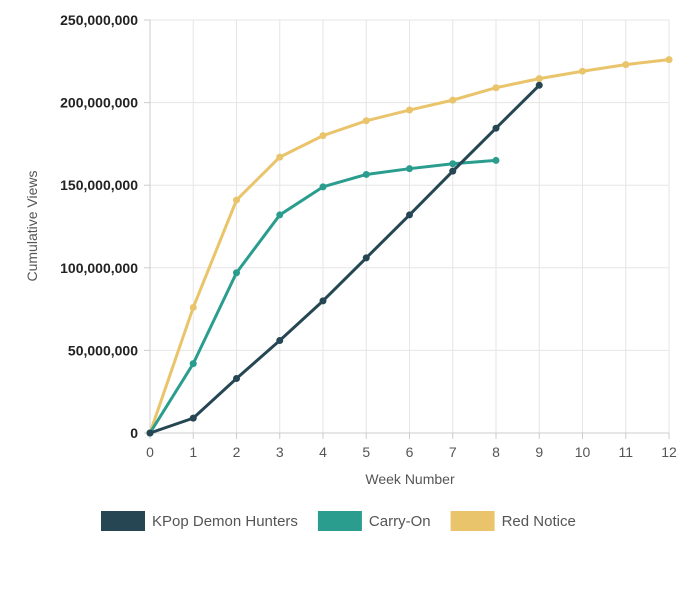  I want to click on y-axis-title: Cumulative Views, so click(32, 225).